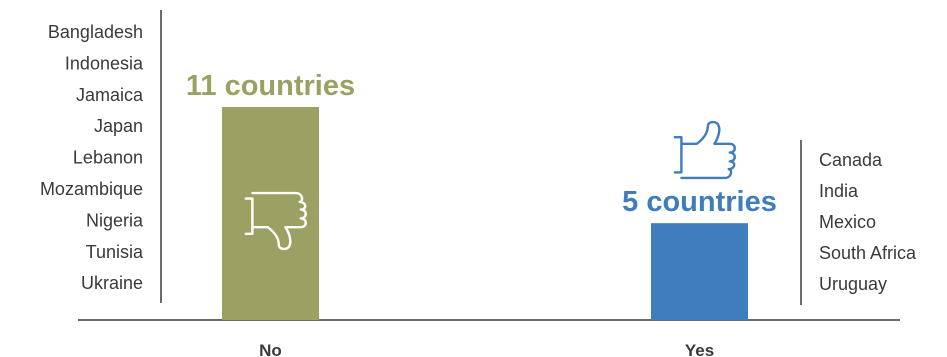 The image size is (947, 357). What do you see at coordinates (699, 202) in the screenshot?
I see `bar-value-label-yes: 5 countries` at bounding box center [699, 202].